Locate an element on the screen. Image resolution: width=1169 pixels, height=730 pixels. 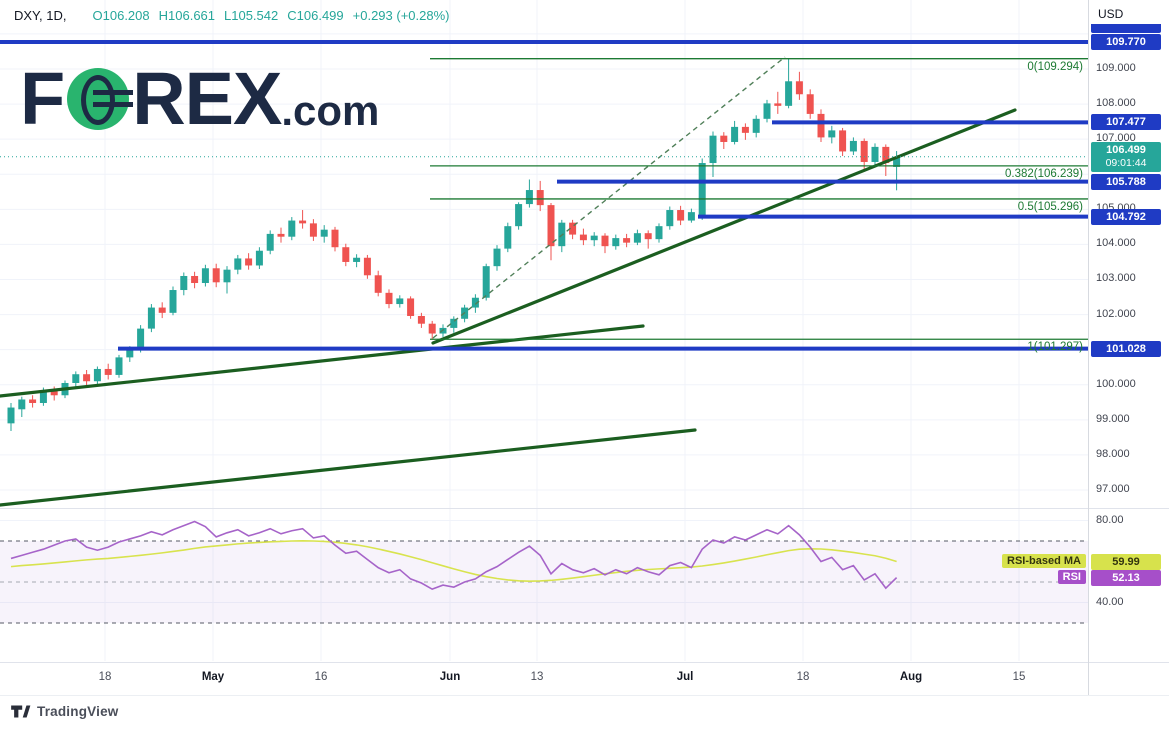
price-level-badge: 109.770 is located at coordinates (1126, 41).